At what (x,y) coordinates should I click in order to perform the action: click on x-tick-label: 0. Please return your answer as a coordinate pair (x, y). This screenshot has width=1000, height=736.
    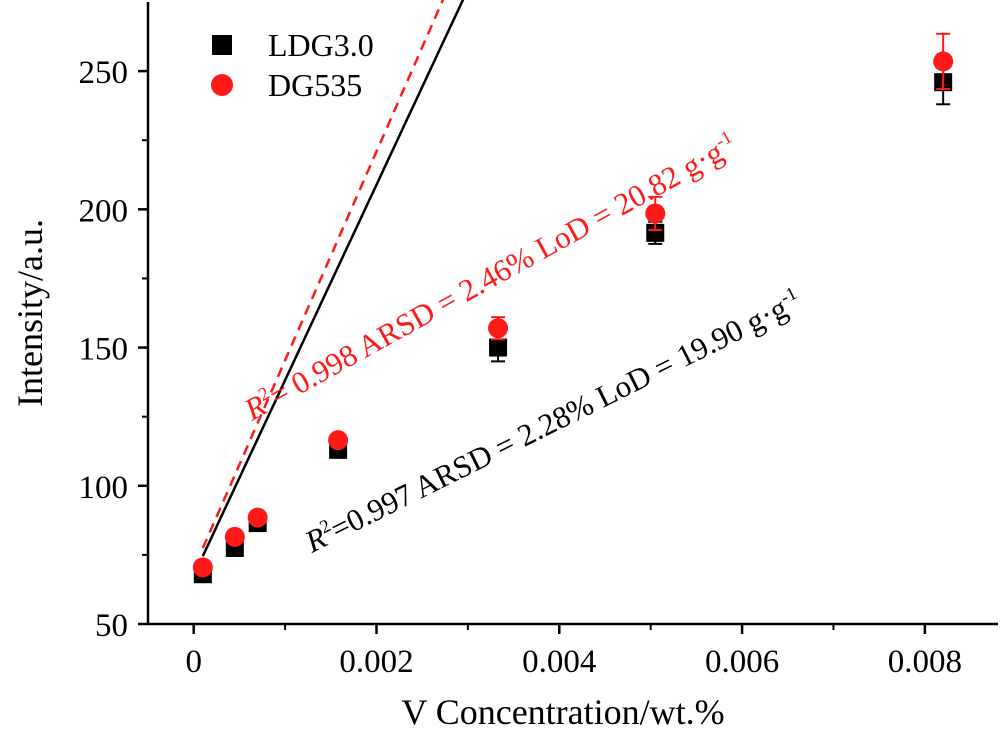
    Looking at the image, I should click on (193, 662).